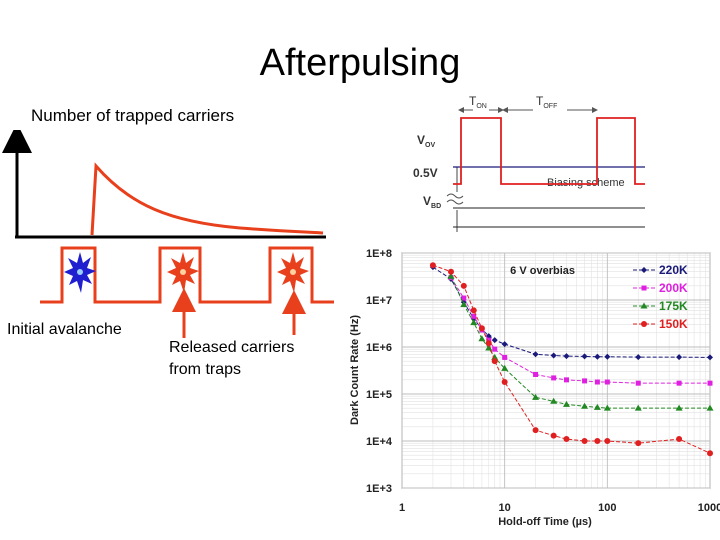  I want to click on x-tick-label: 1000, so click(709, 508).